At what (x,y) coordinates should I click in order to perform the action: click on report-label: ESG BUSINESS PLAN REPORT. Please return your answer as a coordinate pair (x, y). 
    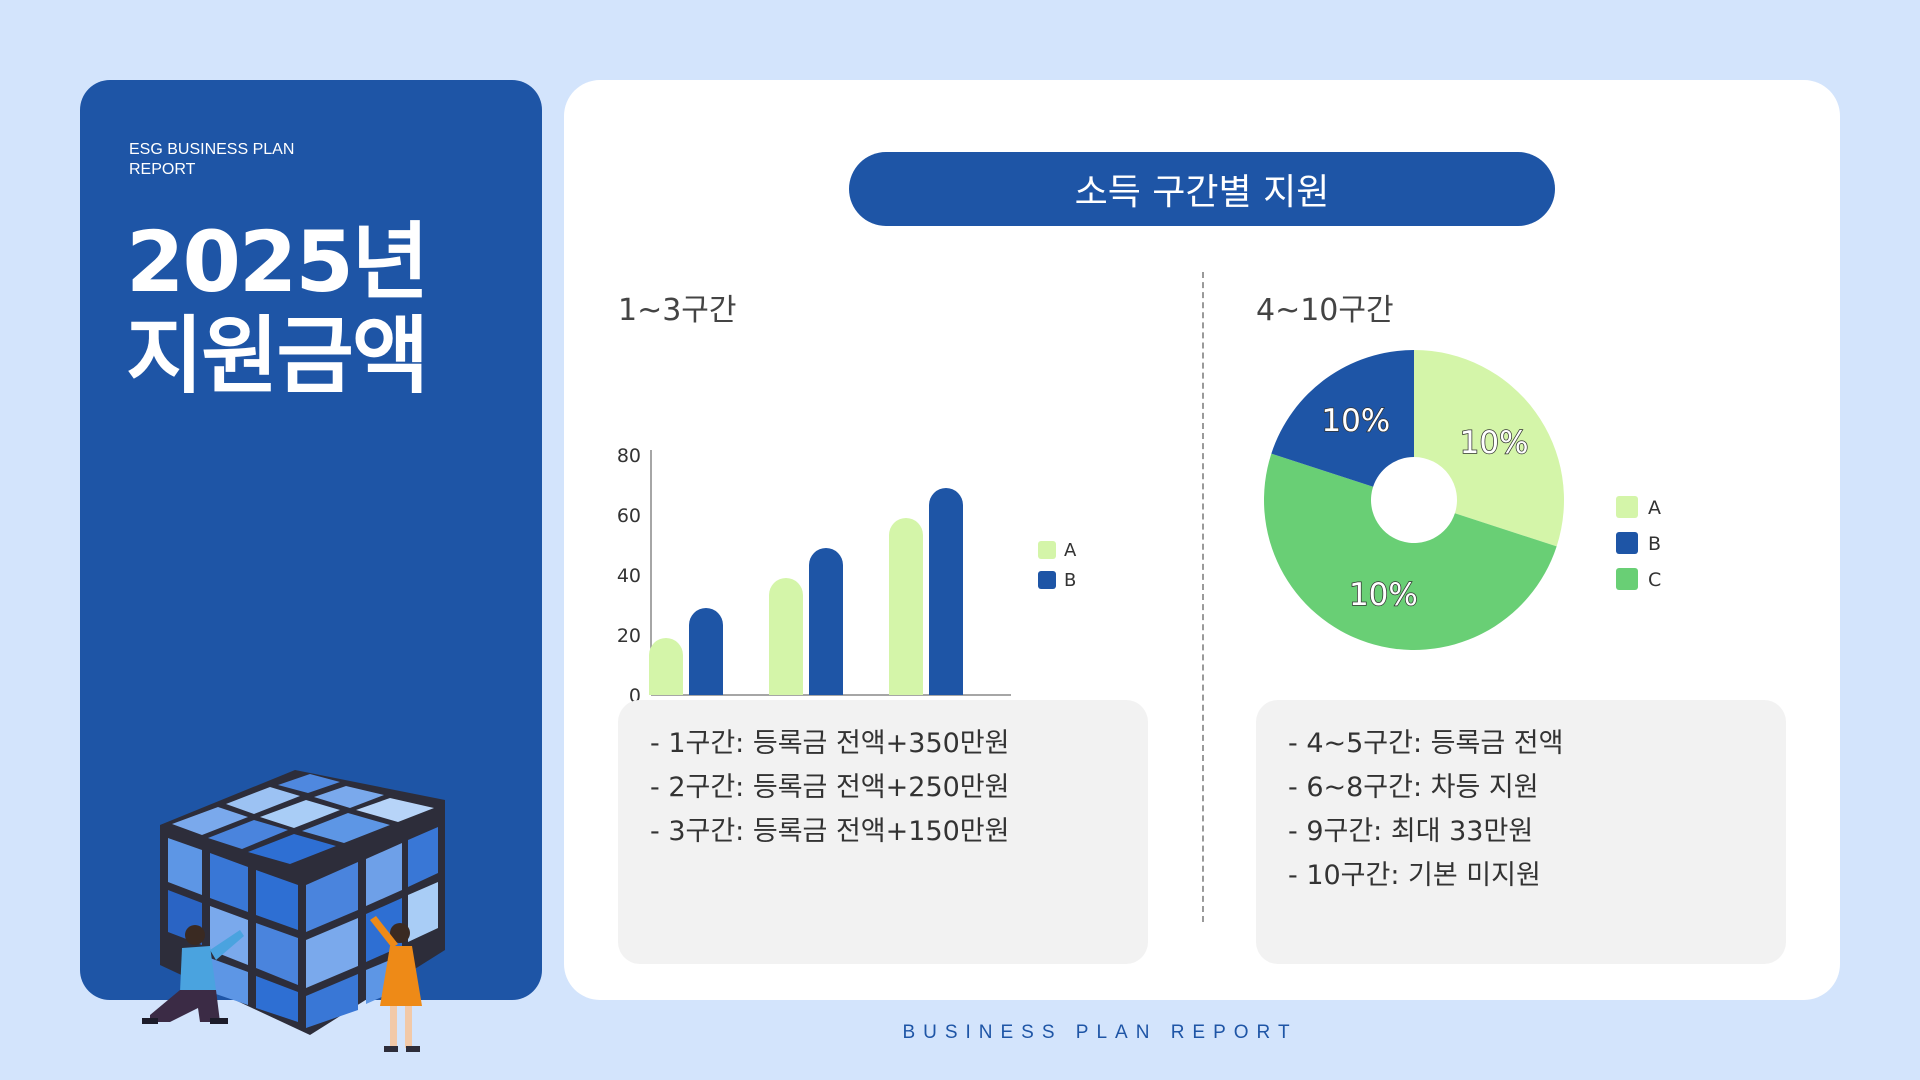
    Looking at the image, I should click on (212, 159).